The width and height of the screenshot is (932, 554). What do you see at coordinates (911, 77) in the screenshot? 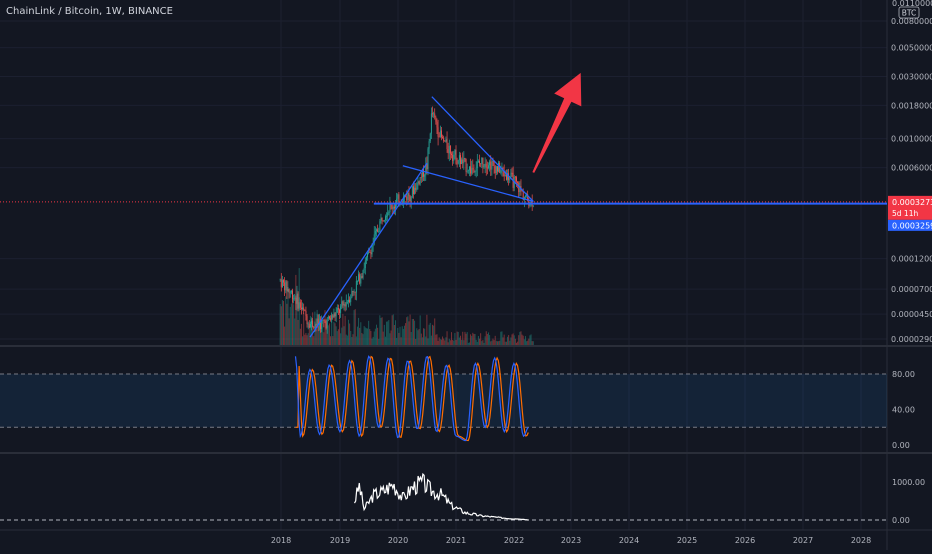
I see `price-axis-label: 0.0030000` at bounding box center [911, 77].